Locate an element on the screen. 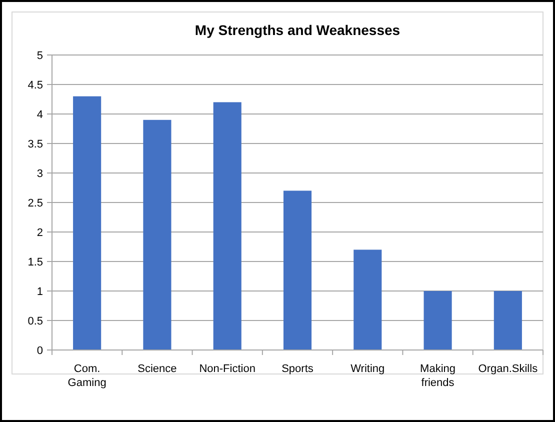 Image resolution: width=555 pixels, height=422 pixels. x-tick-label: Making friends is located at coordinates (438, 376).